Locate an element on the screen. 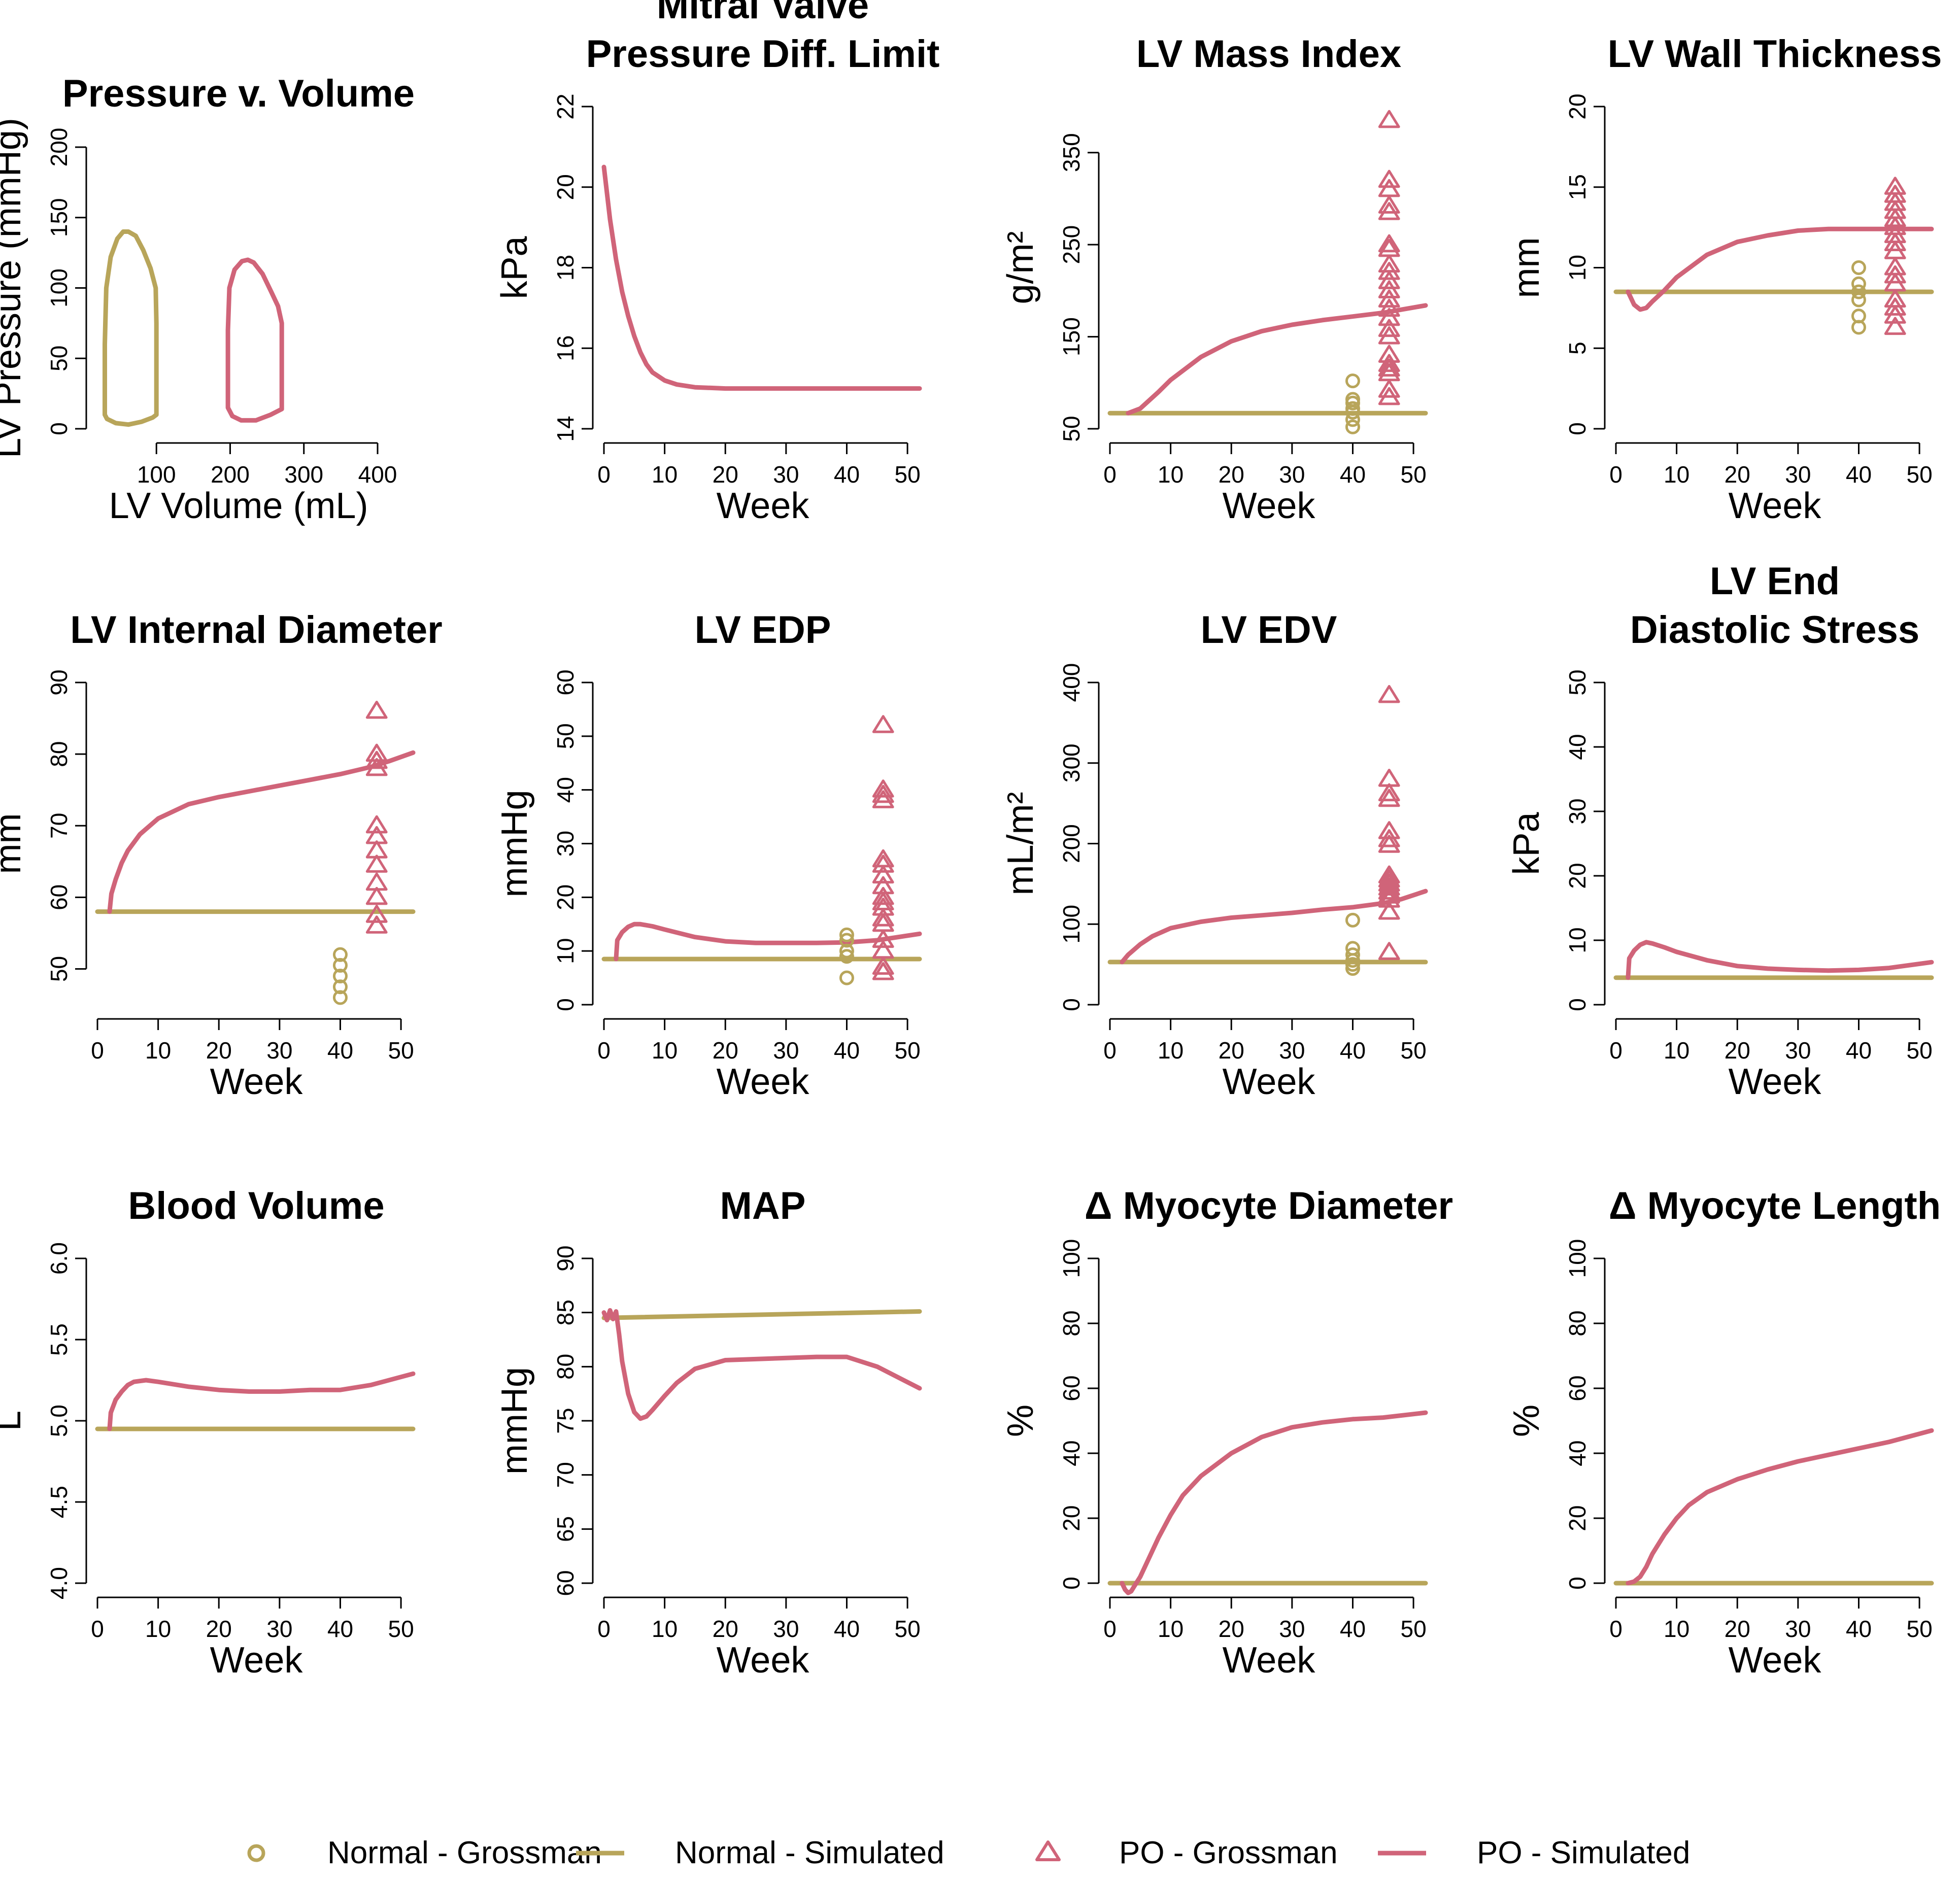 This screenshot has height=1879, width=1960. legend-label: PO - Simulated is located at coordinates (1583, 1853).